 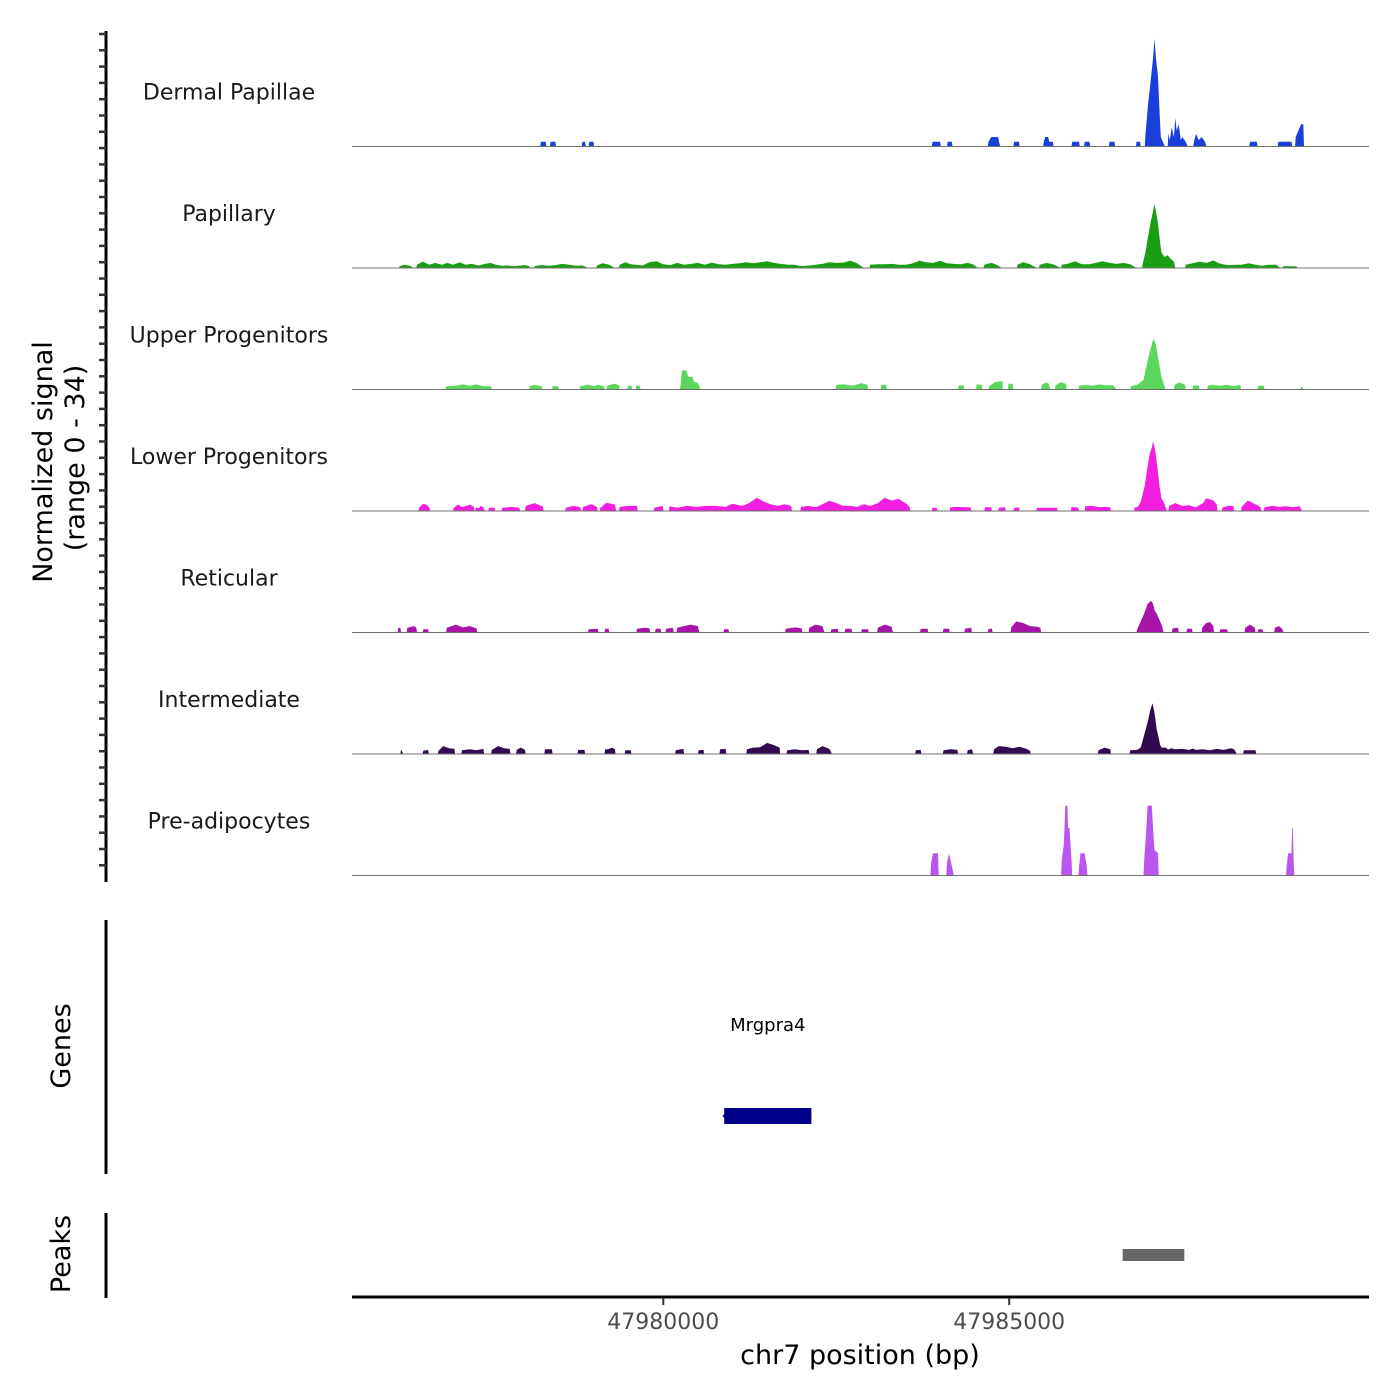 What do you see at coordinates (860, 1355) in the screenshot?
I see `x-axis-title: chr7 position (bp)` at bounding box center [860, 1355].